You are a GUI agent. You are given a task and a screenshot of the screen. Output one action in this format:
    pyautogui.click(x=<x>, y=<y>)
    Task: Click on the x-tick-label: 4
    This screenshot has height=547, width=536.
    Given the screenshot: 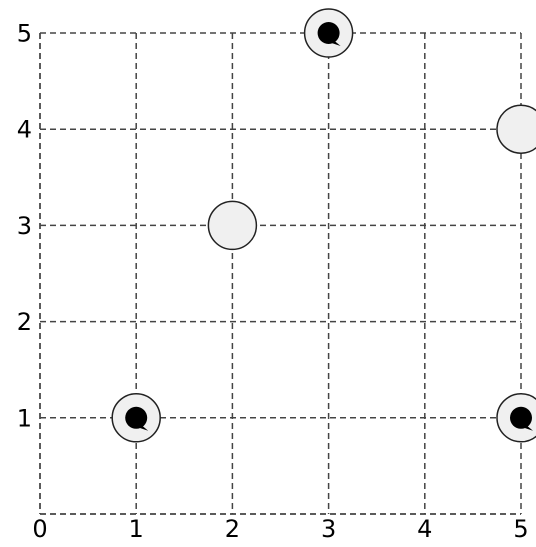 What is the action you would take?
    pyautogui.click(x=424, y=529)
    